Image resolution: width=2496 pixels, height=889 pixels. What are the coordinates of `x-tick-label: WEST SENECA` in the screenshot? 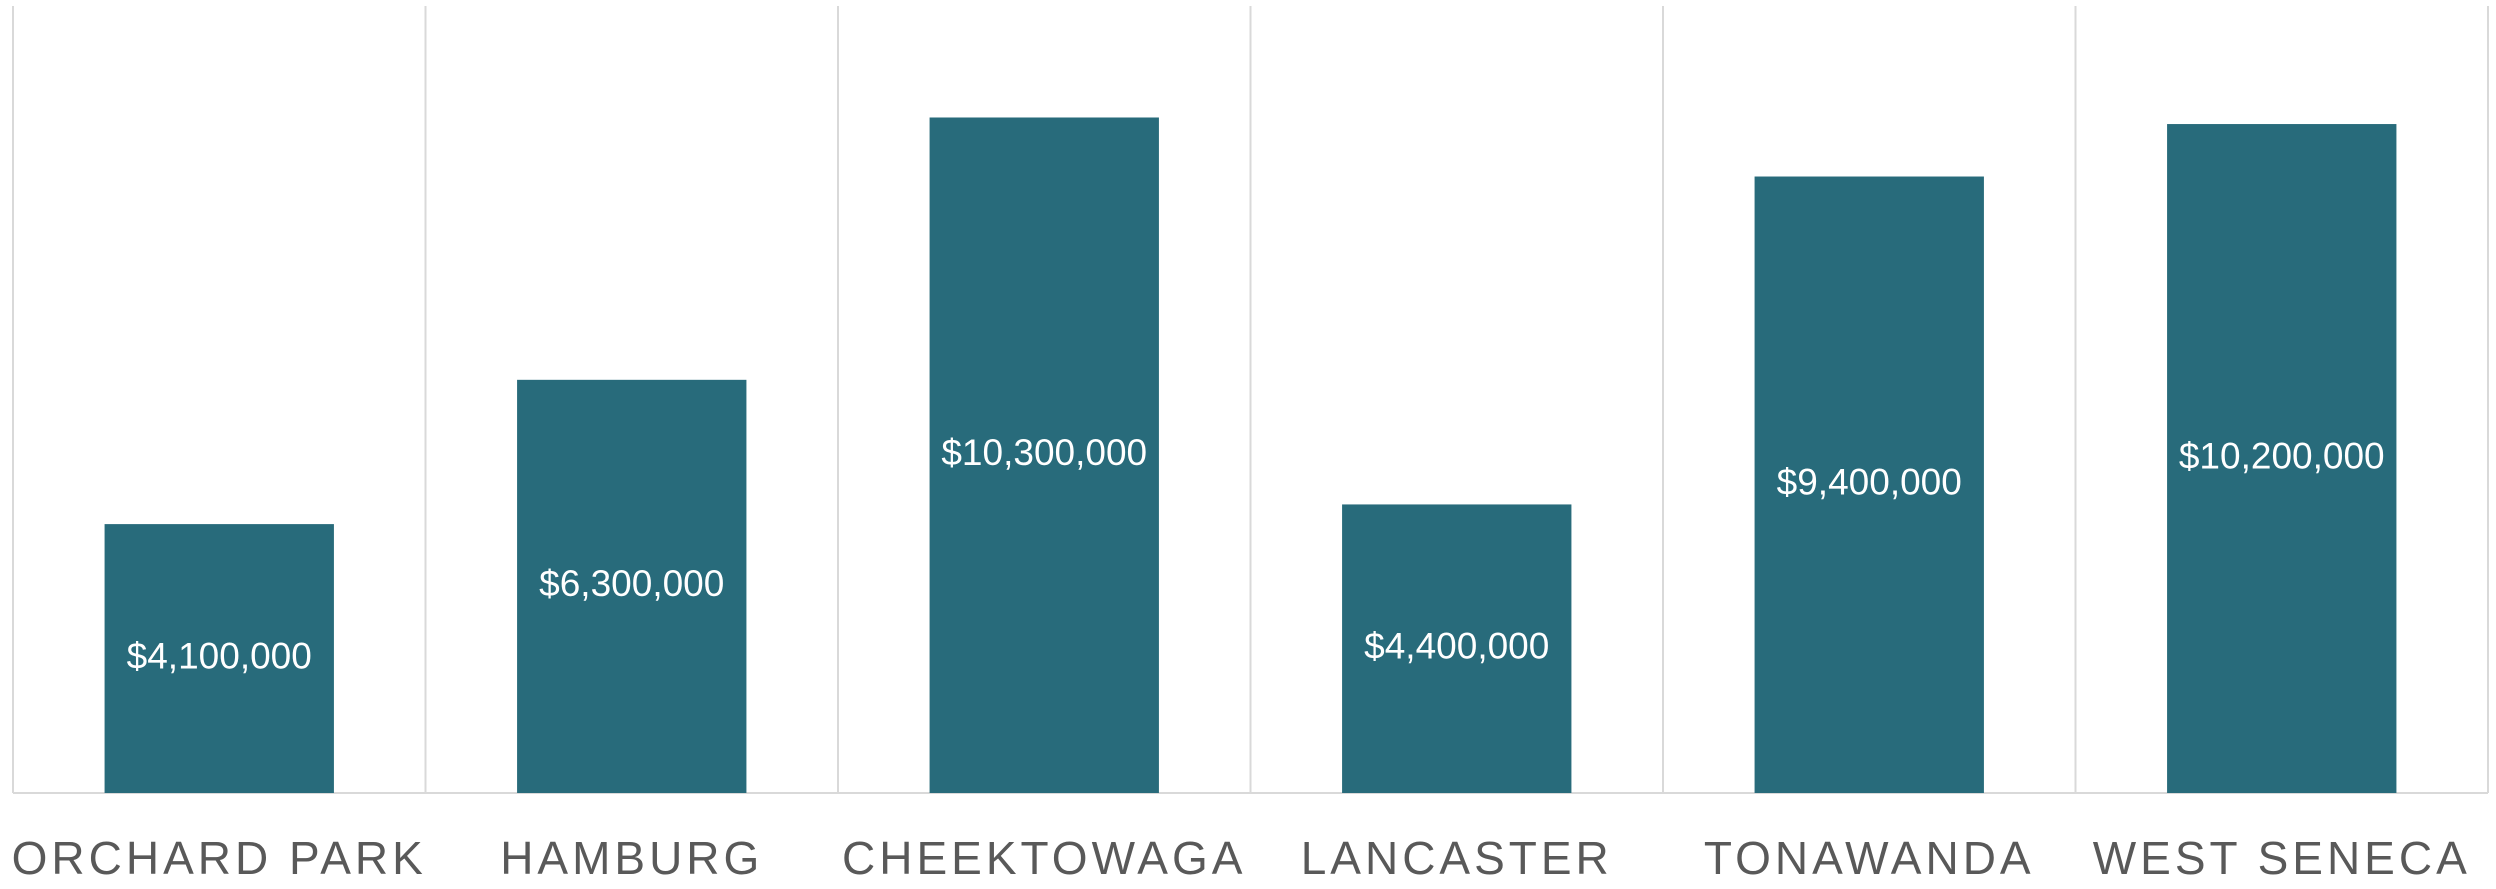 It's located at (2282, 858).